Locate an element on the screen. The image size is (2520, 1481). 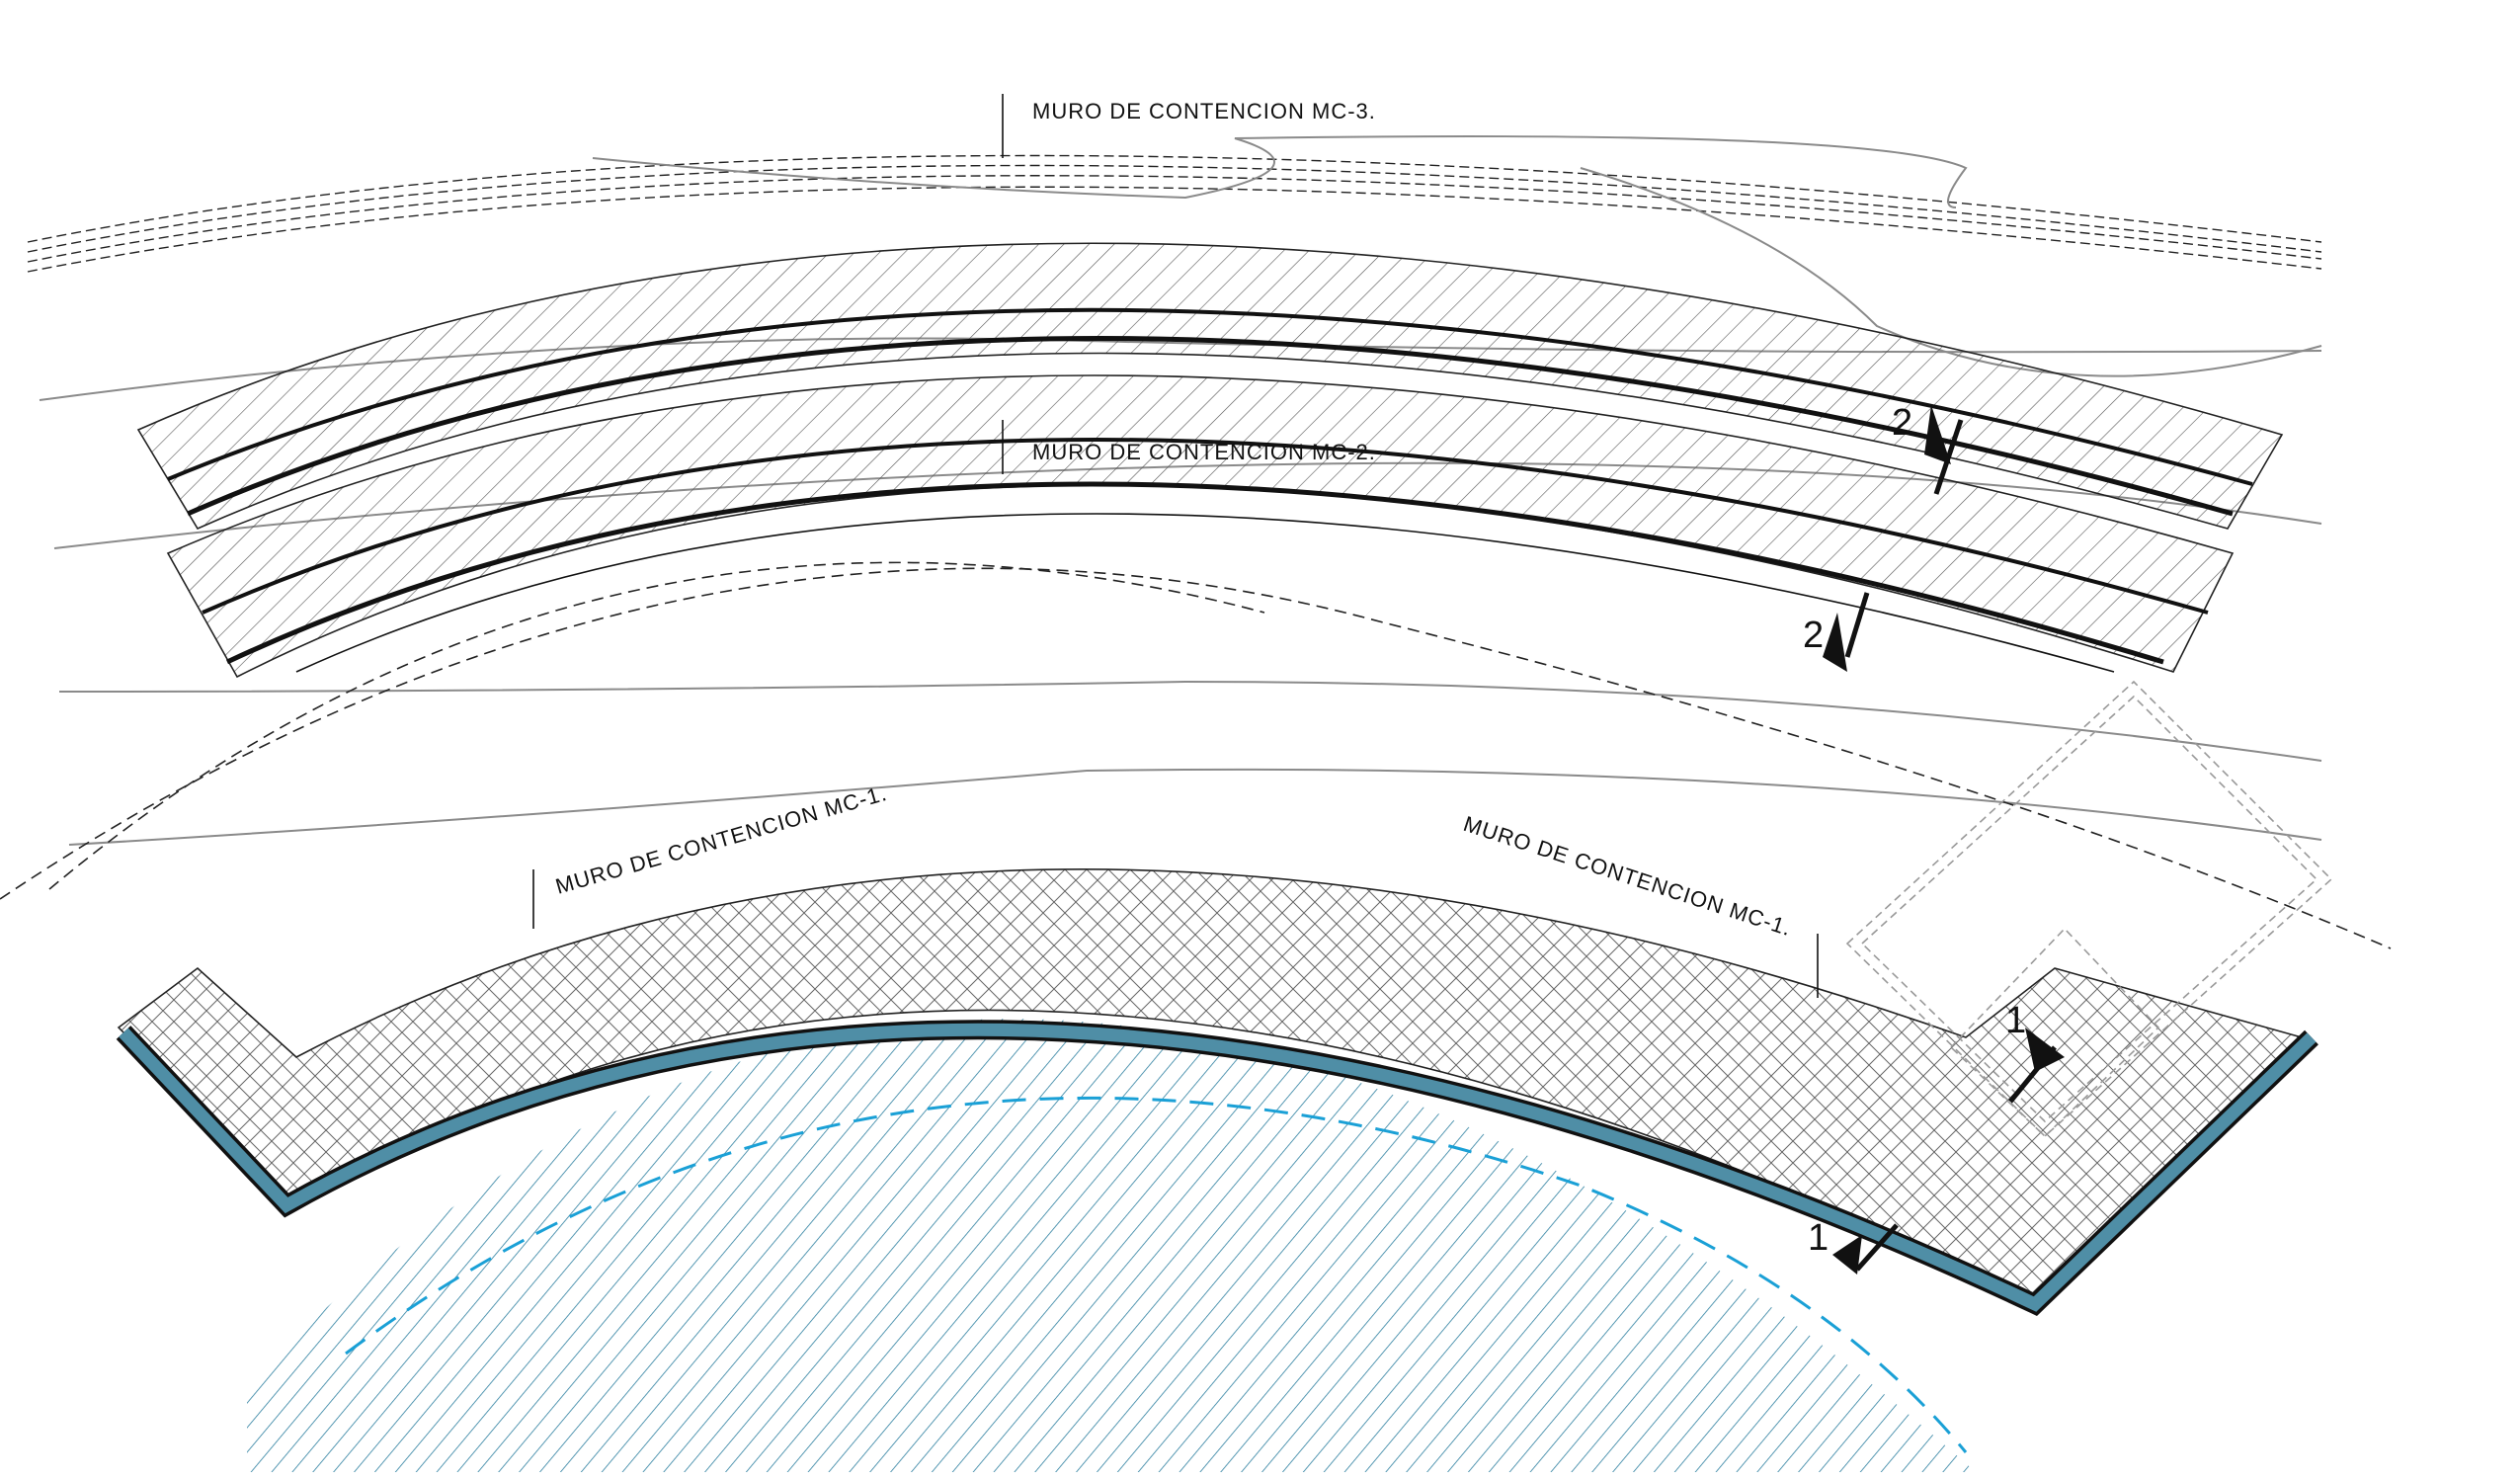
slope-mark-lower-a-text: 1 is located at coordinates (2015, 1021).